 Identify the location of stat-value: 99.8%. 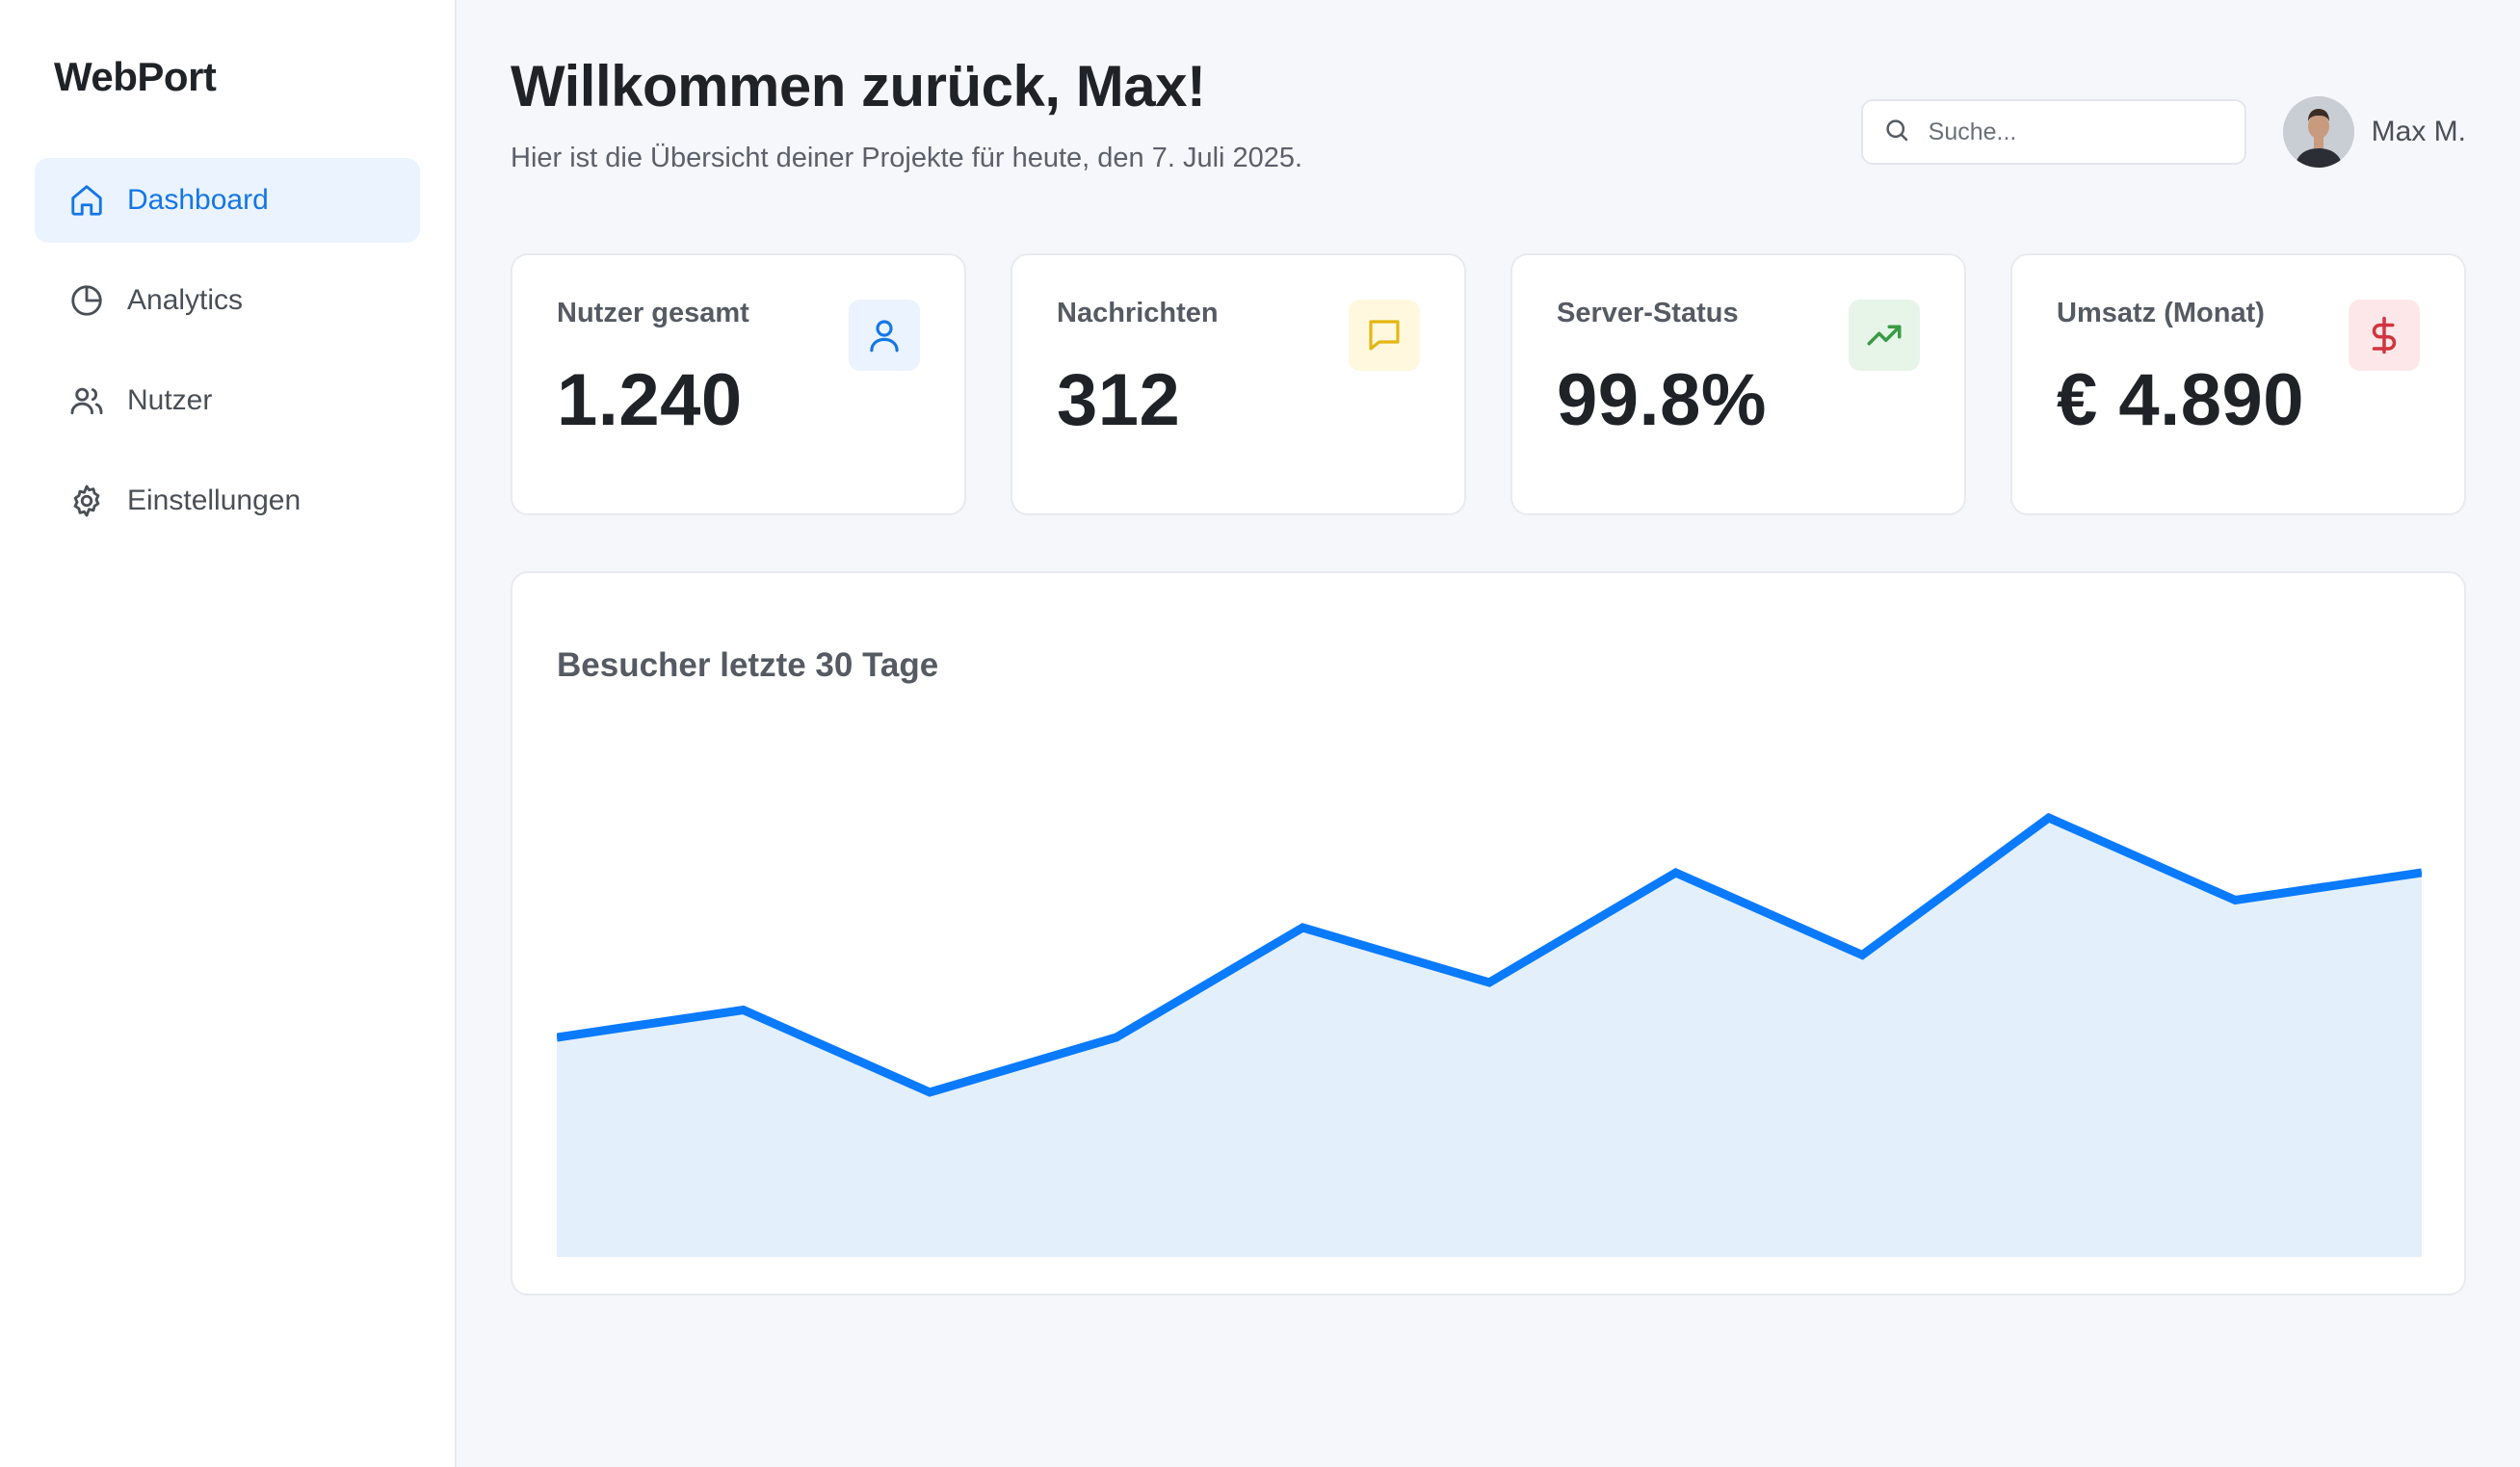
(1662, 400).